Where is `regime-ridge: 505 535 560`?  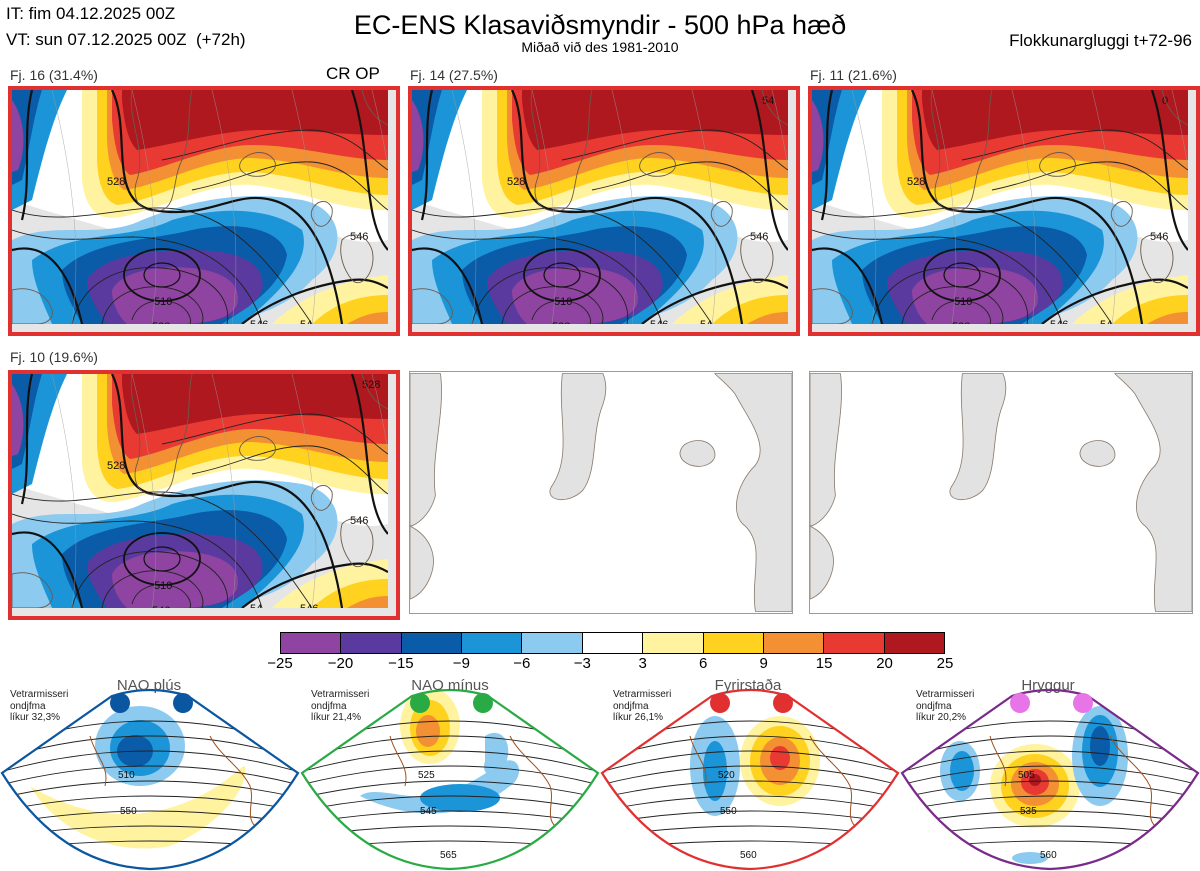
regime-ridge: 505 535 560 is located at coordinates (1050, 773).